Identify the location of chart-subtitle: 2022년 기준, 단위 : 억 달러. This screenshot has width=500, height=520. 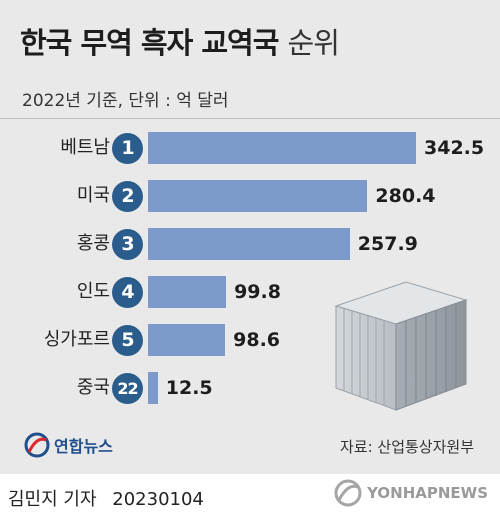
(125, 101).